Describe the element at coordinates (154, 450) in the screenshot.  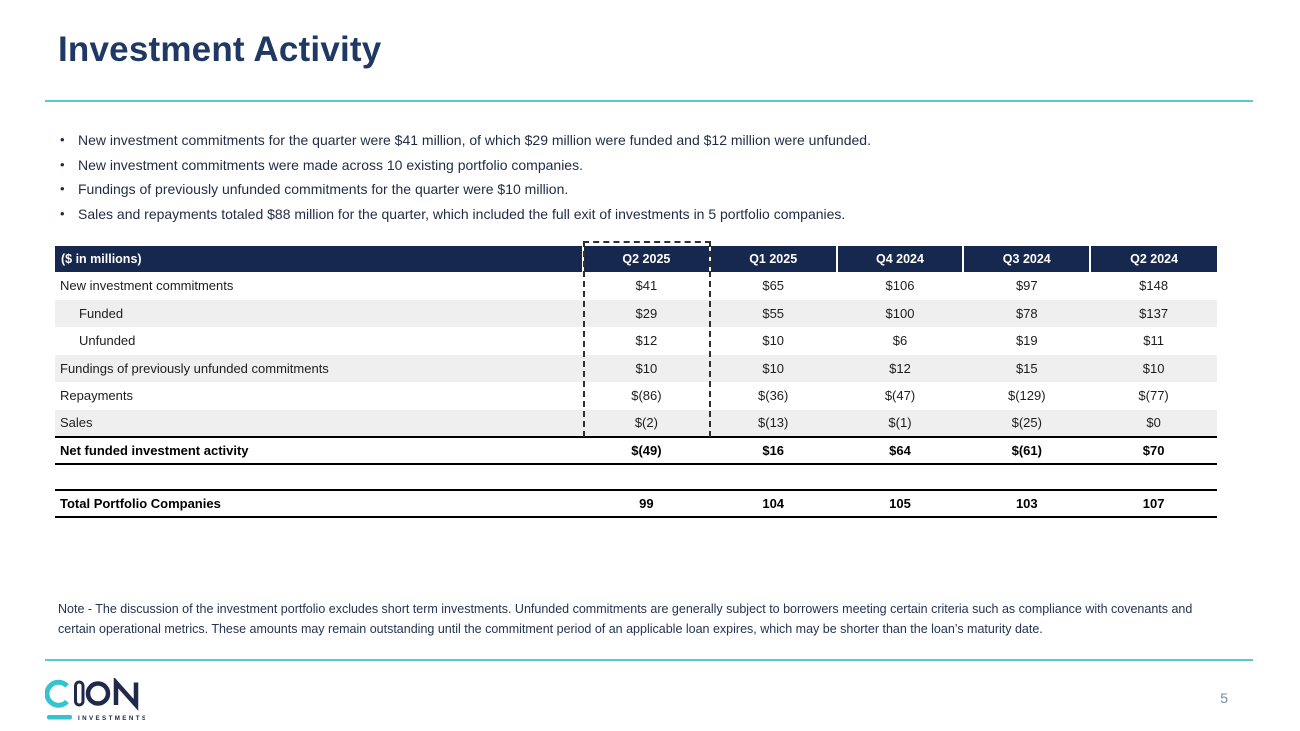
I see `row-label: Net funded investment activity` at that location.